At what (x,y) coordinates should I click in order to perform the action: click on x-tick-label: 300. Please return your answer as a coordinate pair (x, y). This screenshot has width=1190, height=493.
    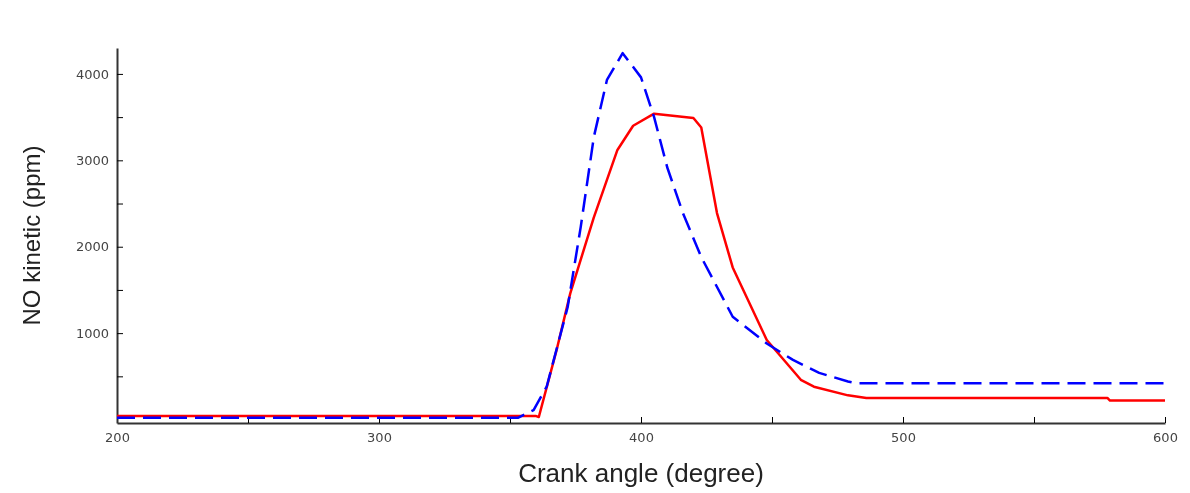
    Looking at the image, I should click on (379, 438).